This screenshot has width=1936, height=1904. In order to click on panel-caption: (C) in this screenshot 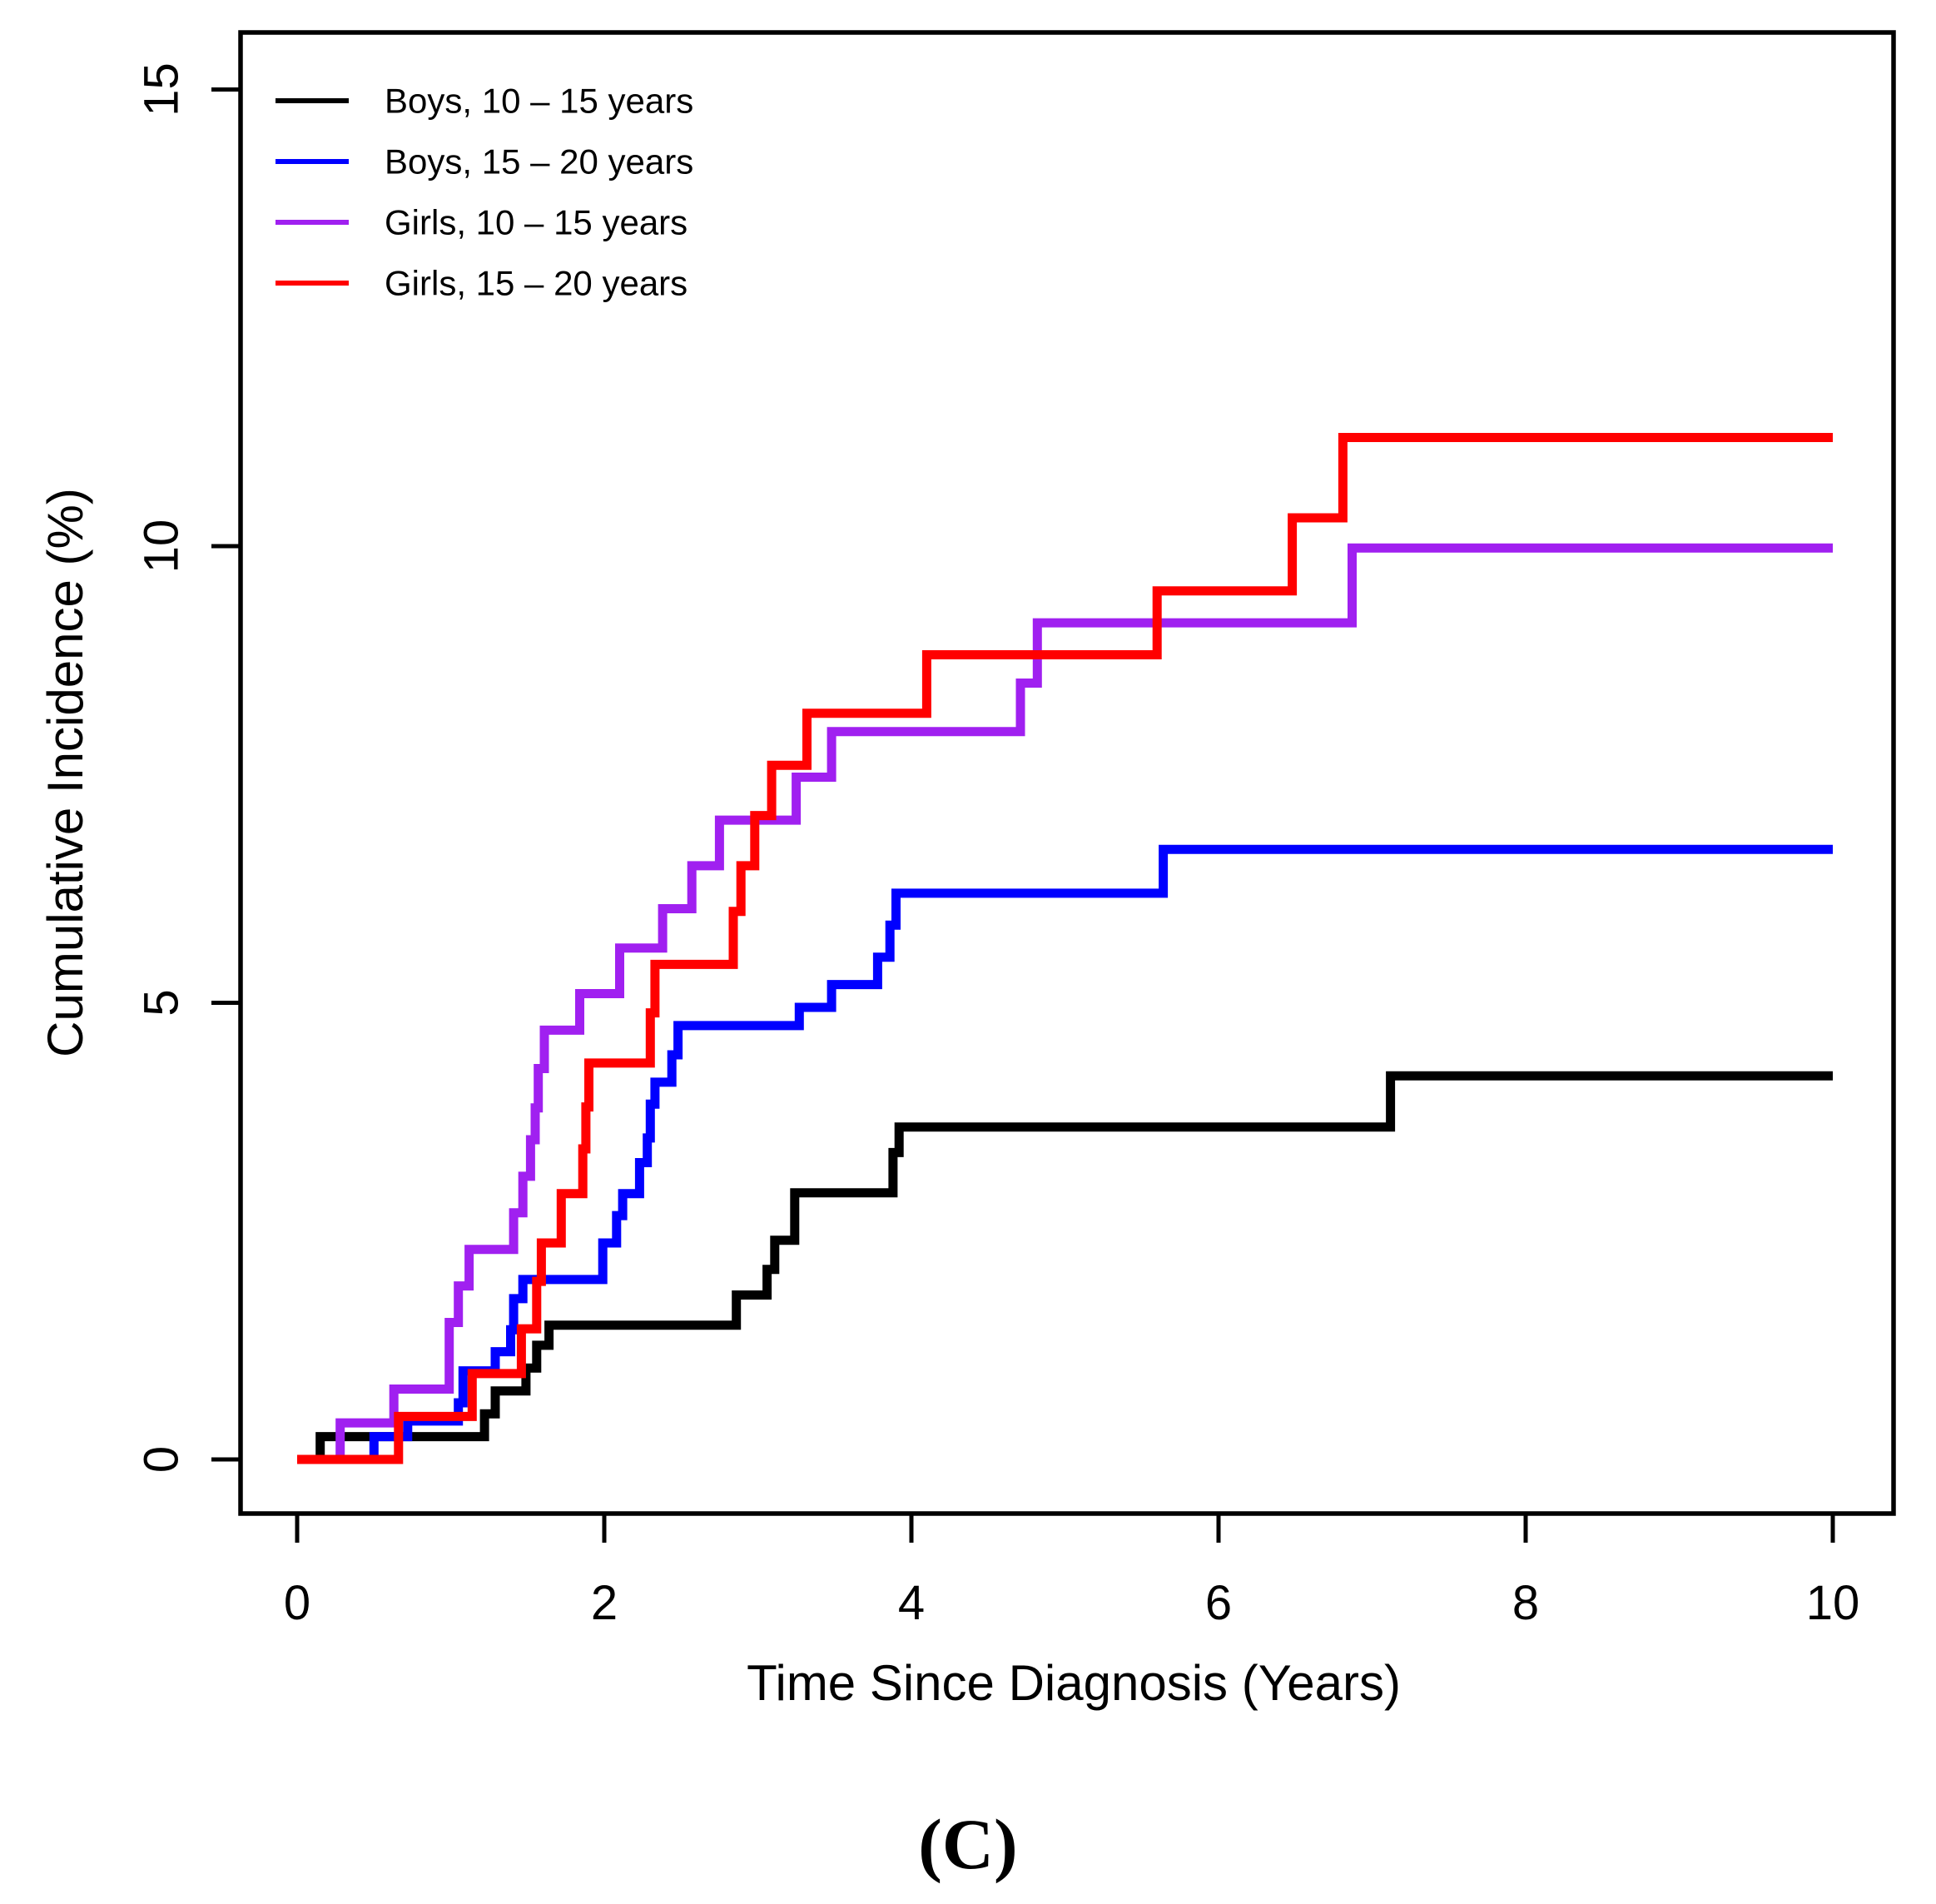, I will do `click(968, 1844)`.